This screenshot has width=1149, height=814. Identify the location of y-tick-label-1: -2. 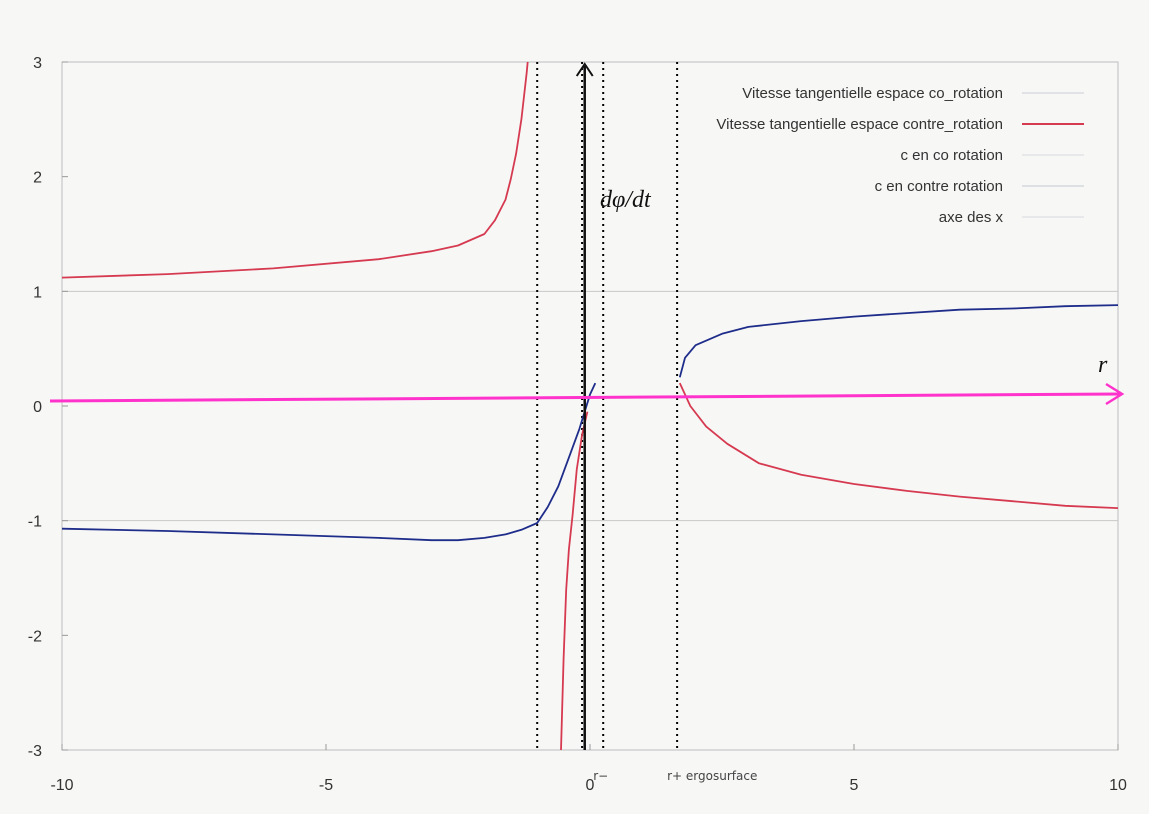
(35, 636).